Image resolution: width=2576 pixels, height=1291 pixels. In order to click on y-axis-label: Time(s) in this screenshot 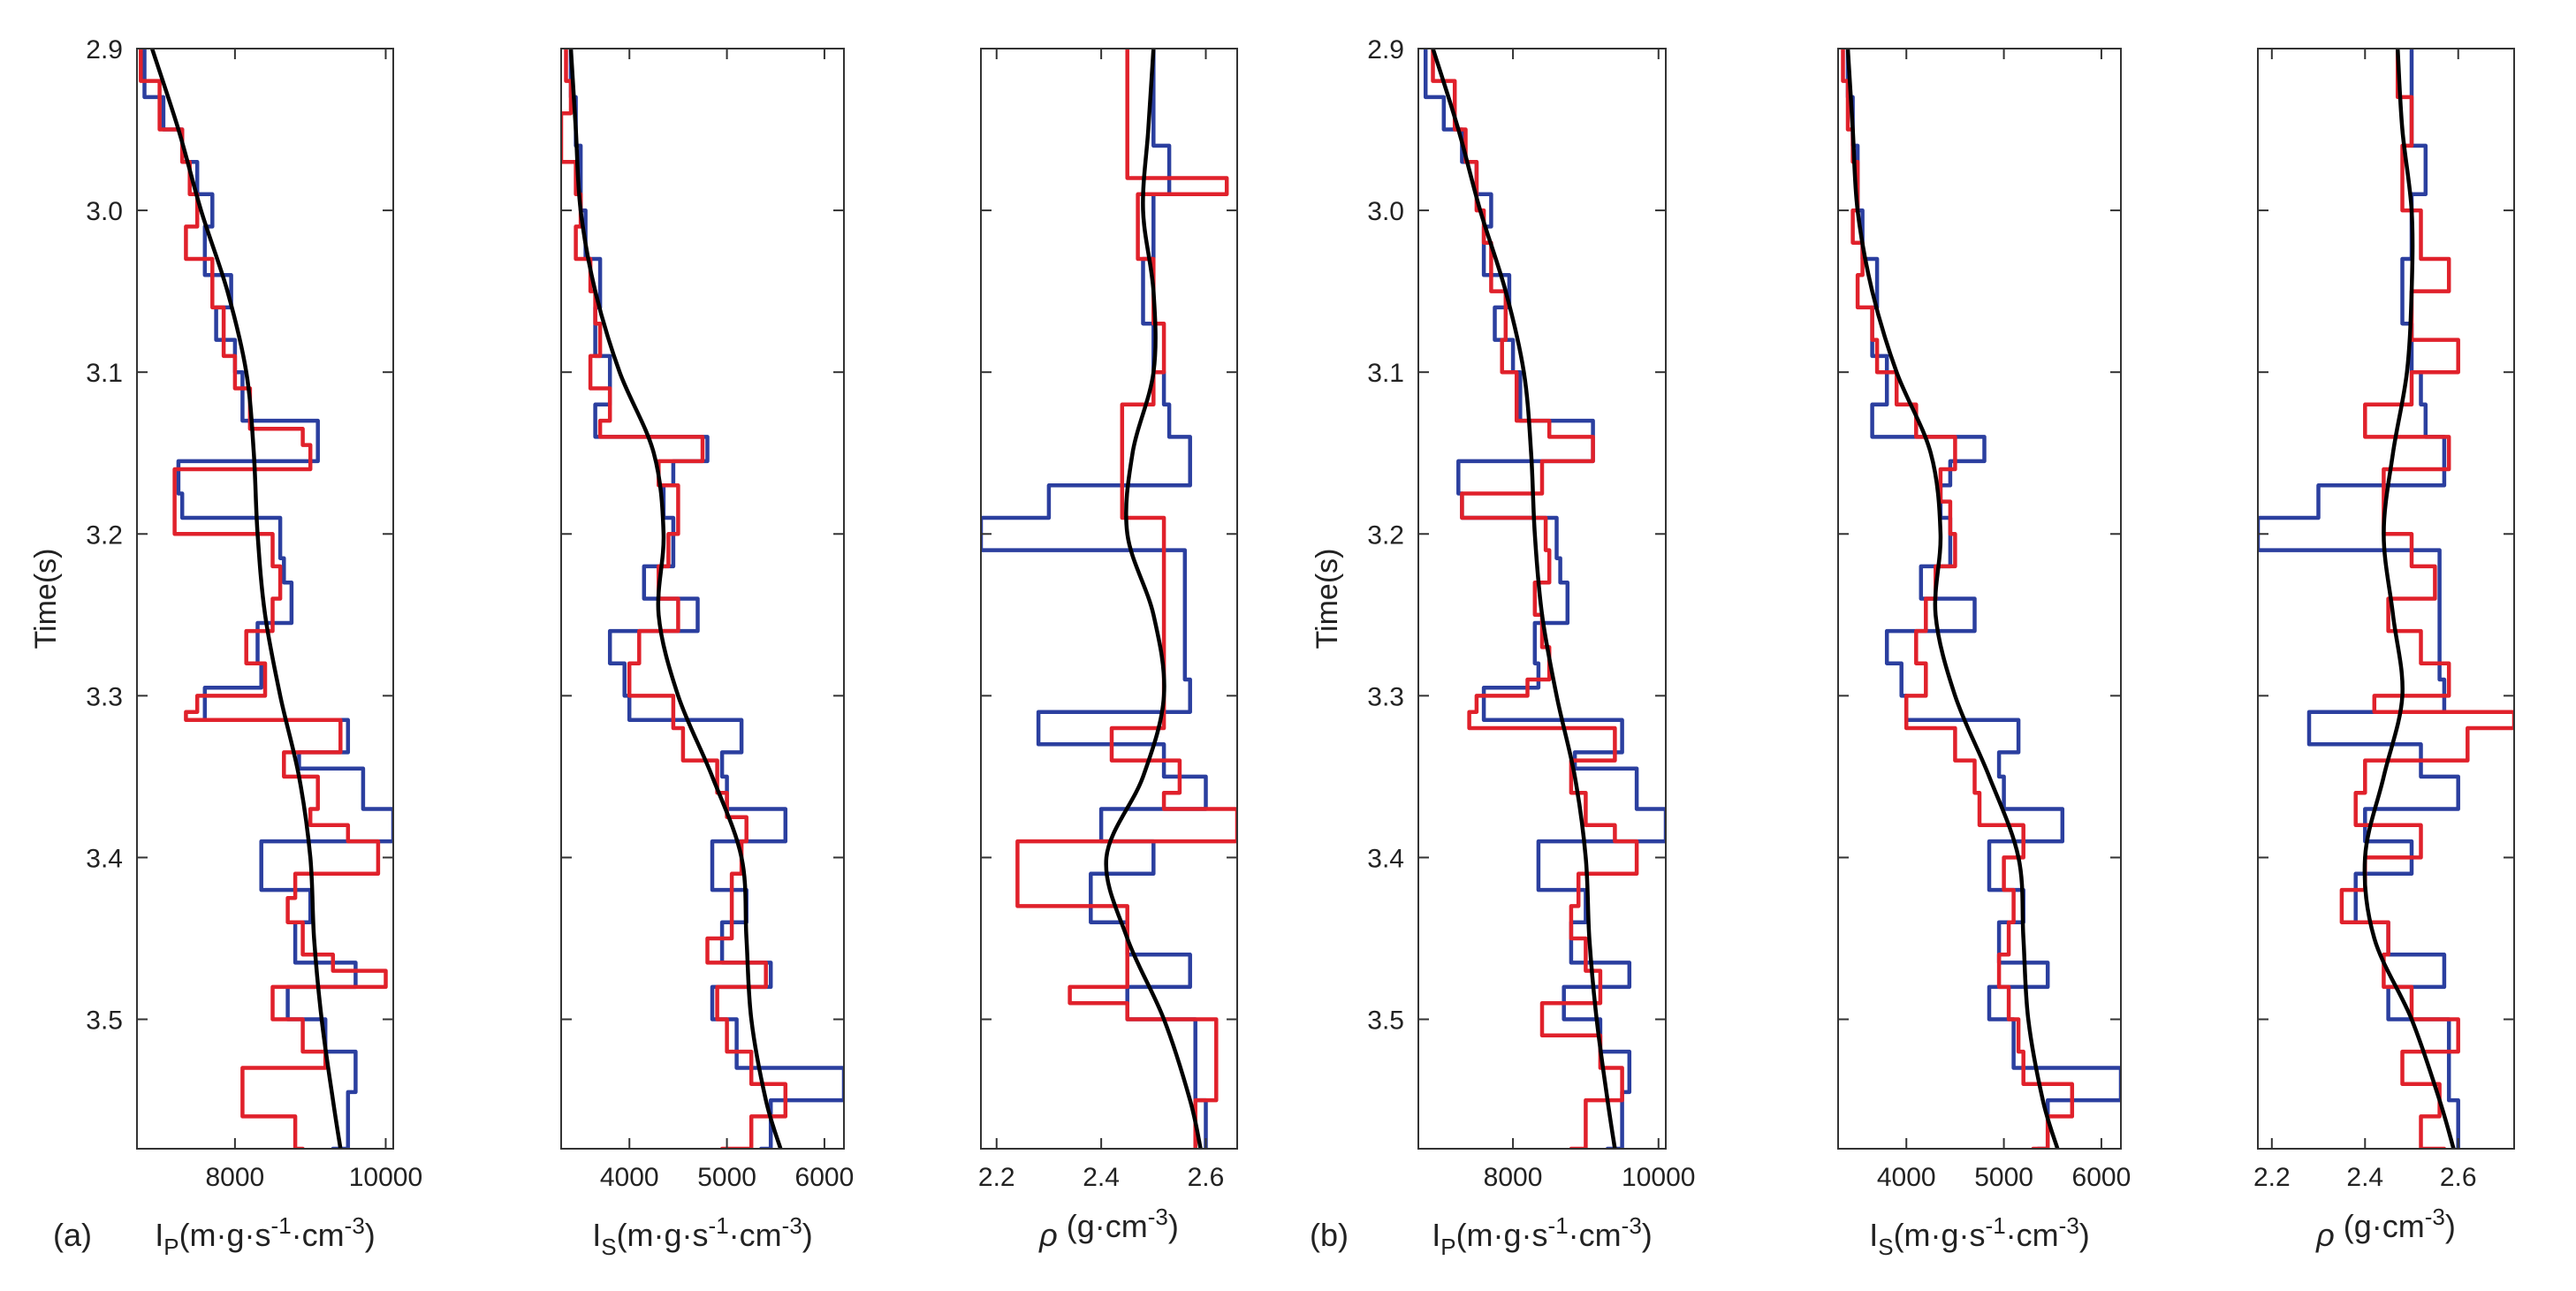, I will do `click(1327, 599)`.